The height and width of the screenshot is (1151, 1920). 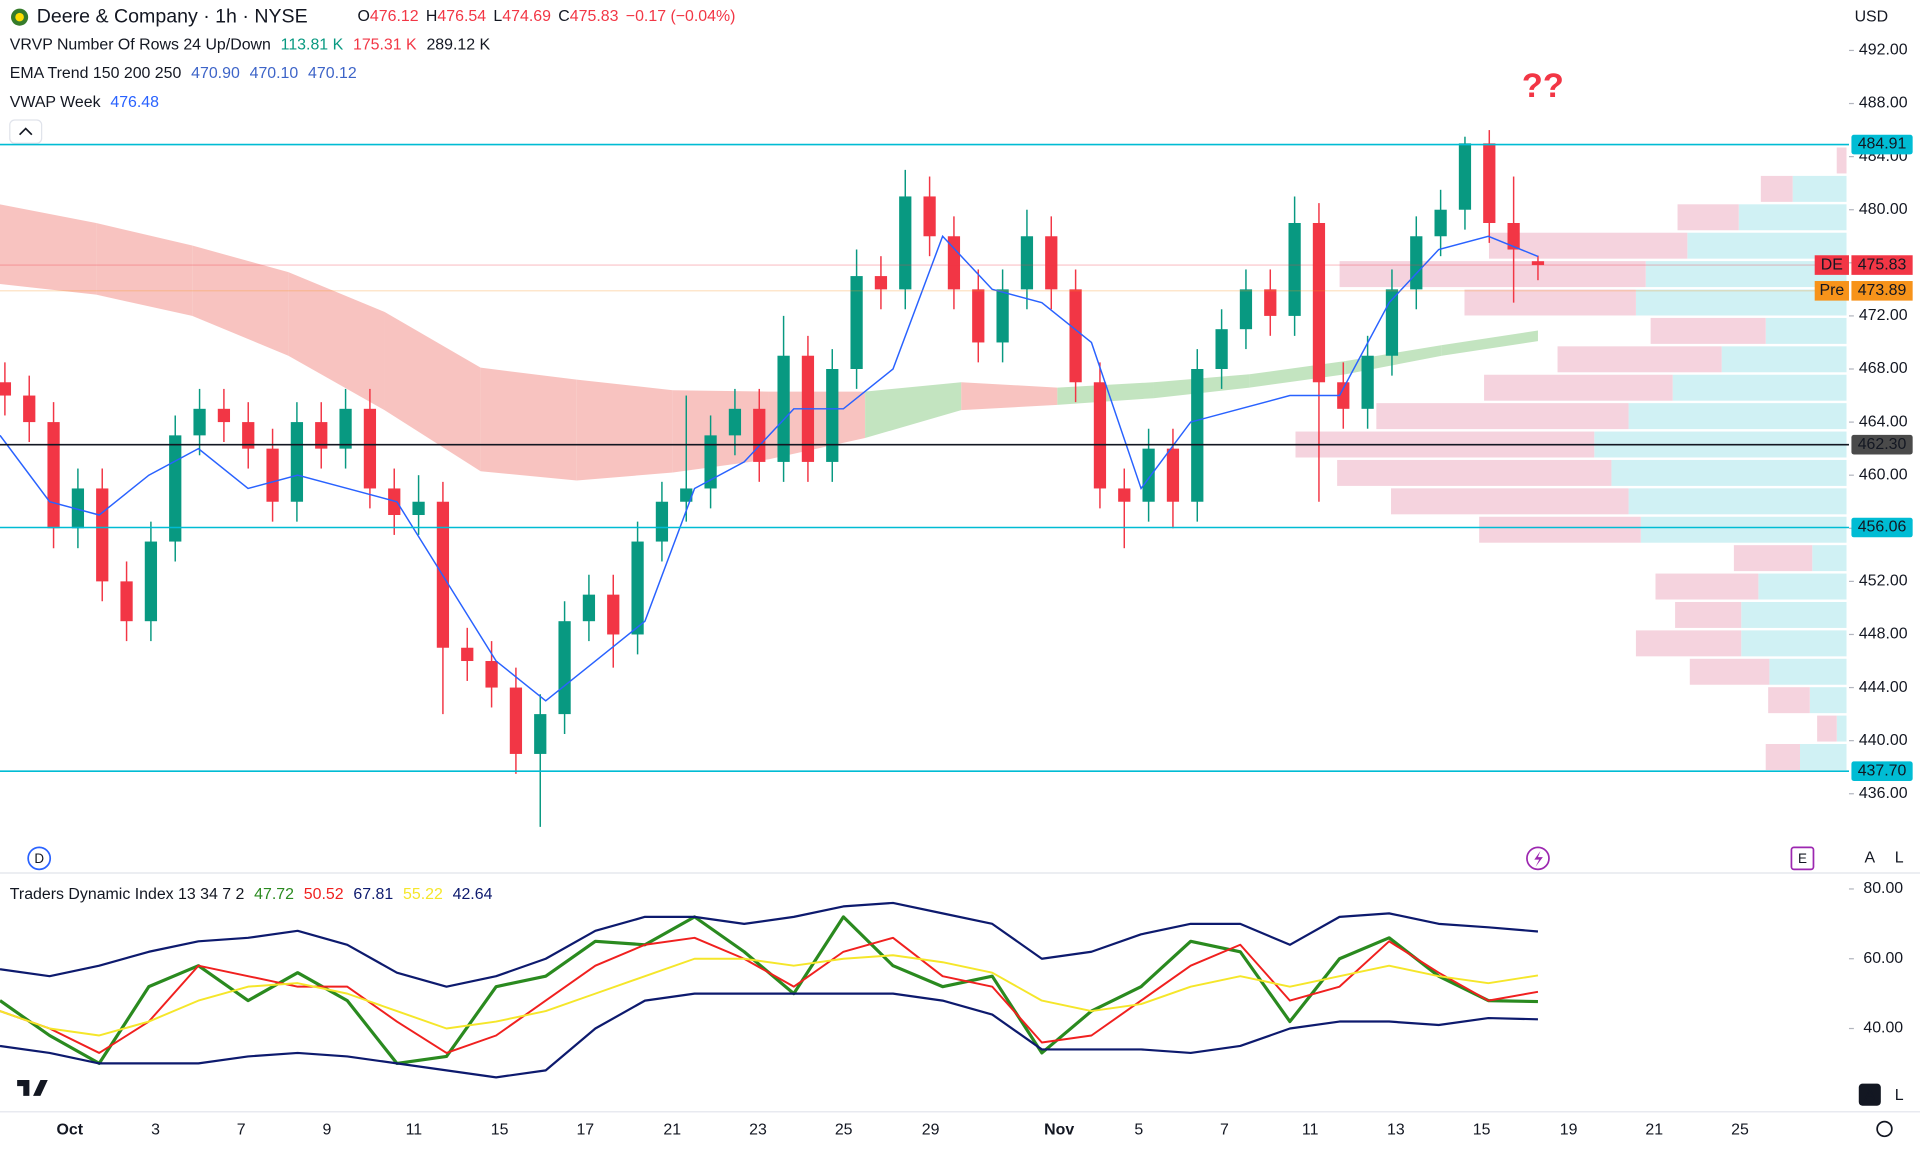 What do you see at coordinates (1802, 858) in the screenshot?
I see `marker-label: E` at bounding box center [1802, 858].